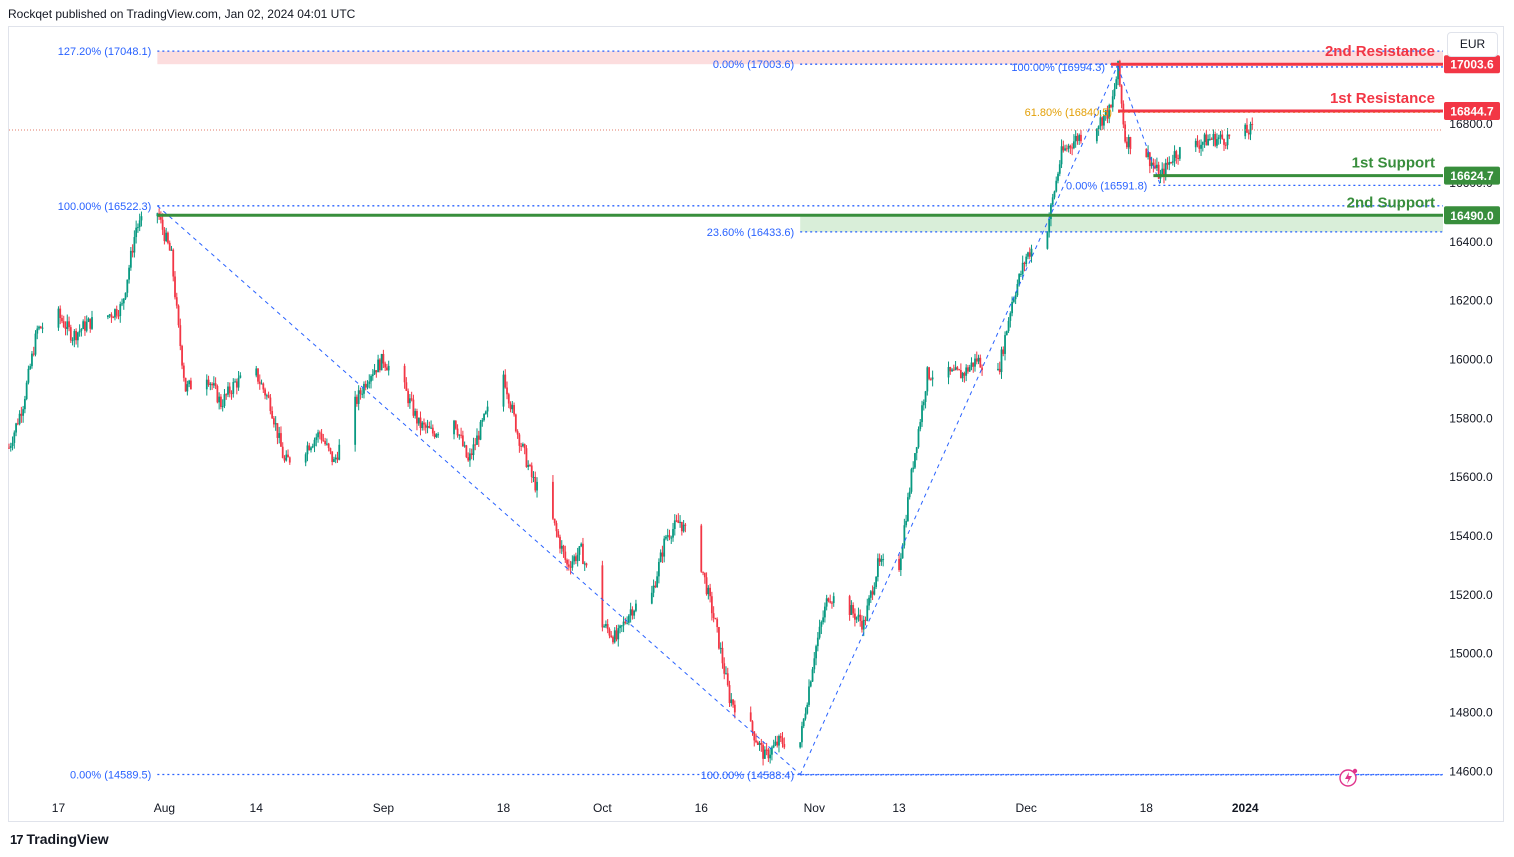 This screenshot has height=857, width=1514. I want to click on fib-label: 0.00% (14589.5), so click(110, 775).